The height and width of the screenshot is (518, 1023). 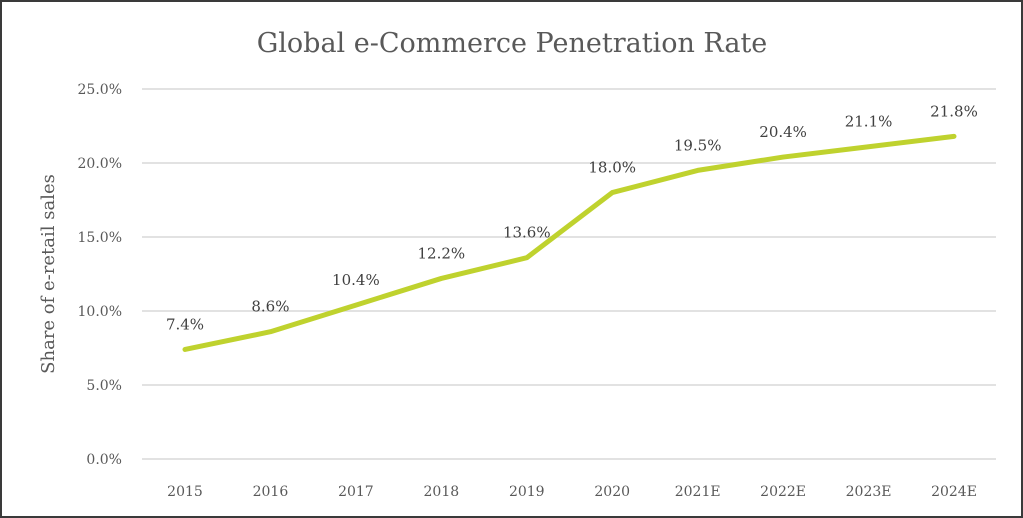 I want to click on chart-title: Global e-Commerce Penetration Rate, so click(x=512, y=43).